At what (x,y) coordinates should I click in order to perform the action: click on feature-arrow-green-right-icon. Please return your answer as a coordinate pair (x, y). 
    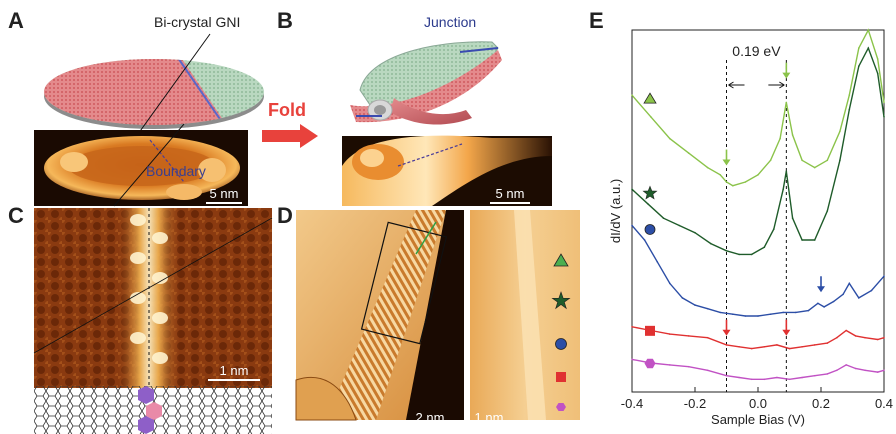
    Looking at the image, I should click on (786, 75).